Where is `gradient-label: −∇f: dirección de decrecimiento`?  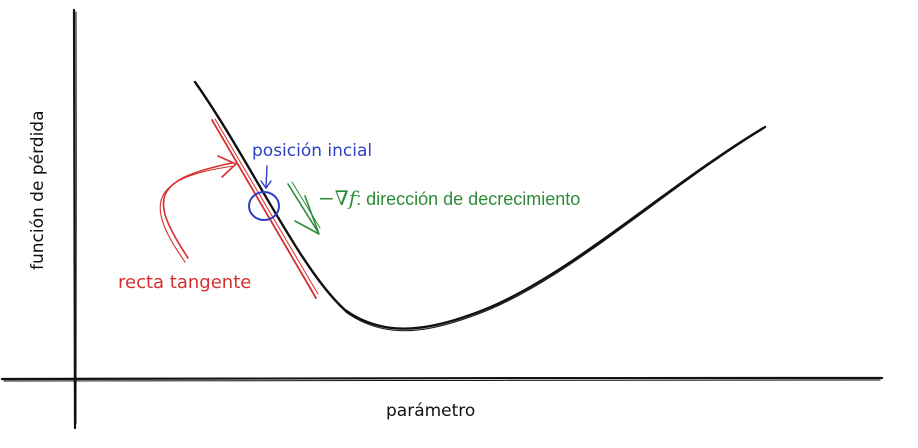
gradient-label: −∇f: dirección de decrecimiento is located at coordinates (449, 198).